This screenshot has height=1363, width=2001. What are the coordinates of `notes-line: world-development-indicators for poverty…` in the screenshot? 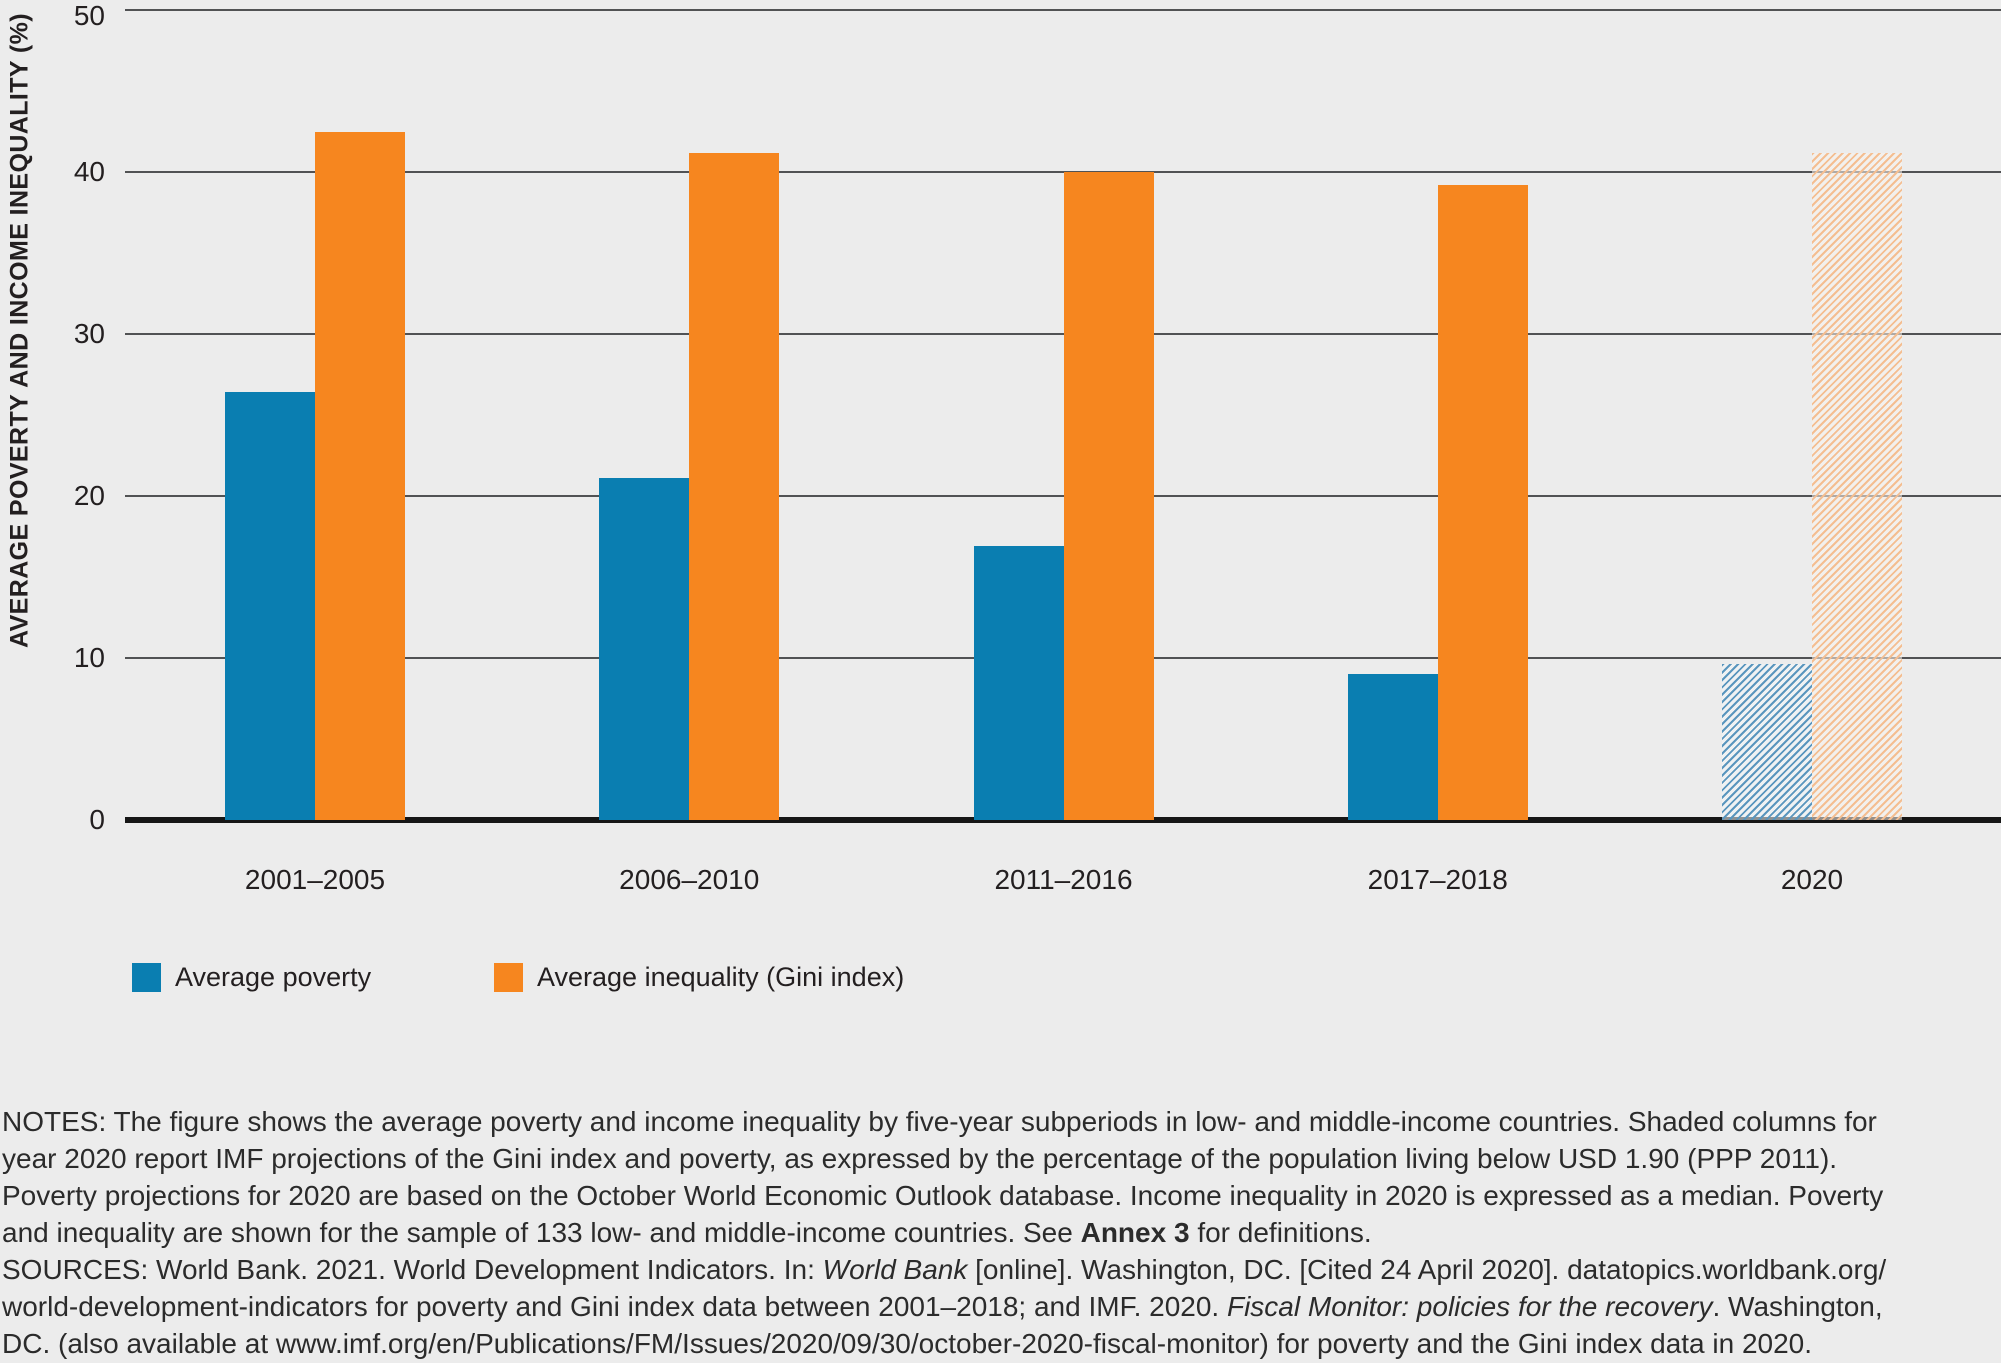 It's located at (944, 1306).